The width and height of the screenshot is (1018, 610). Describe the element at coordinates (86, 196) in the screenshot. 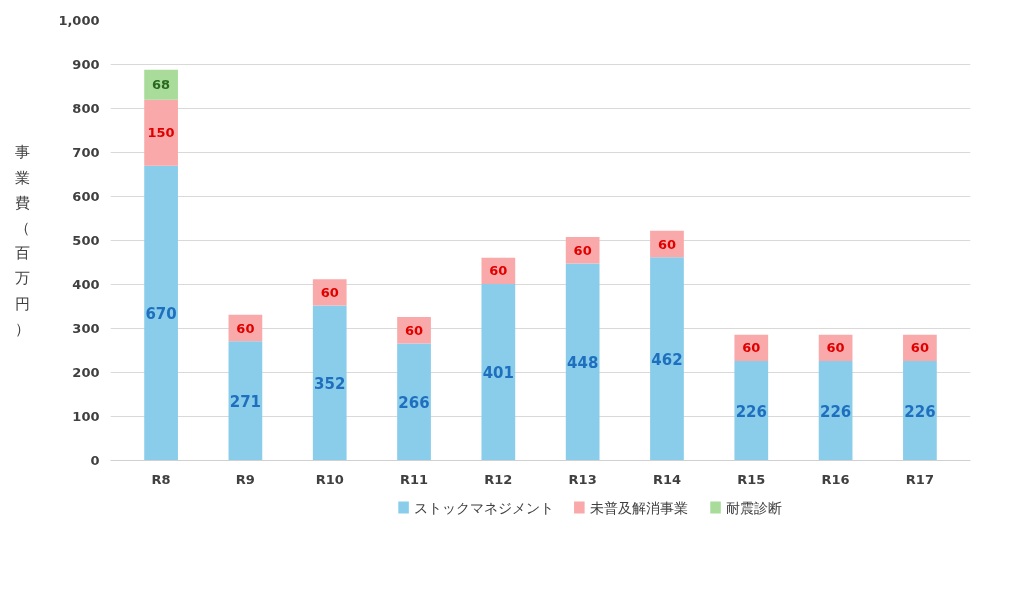

I see `y-tick-label: 600` at that location.